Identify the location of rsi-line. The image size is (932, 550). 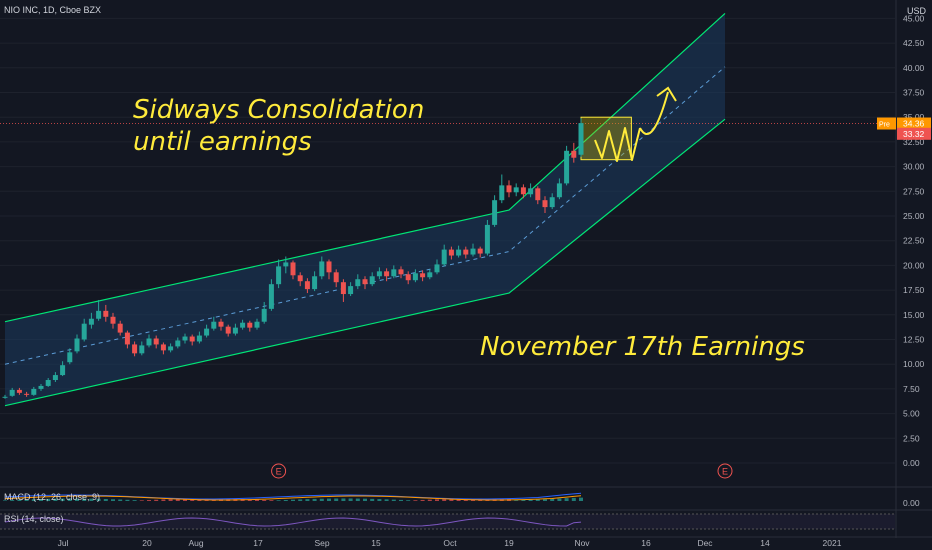
(293, 522).